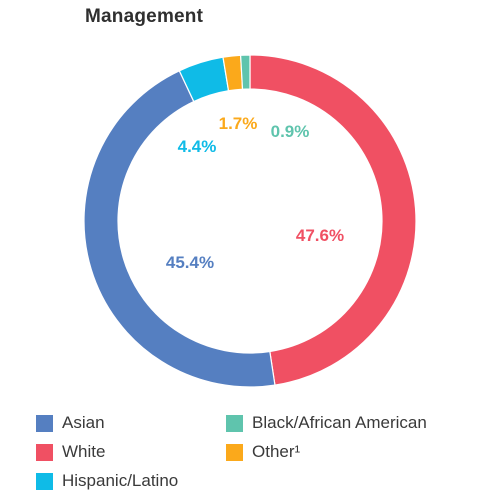  What do you see at coordinates (339, 422) in the screenshot?
I see `legend-label-black-african-american: Black/African American` at bounding box center [339, 422].